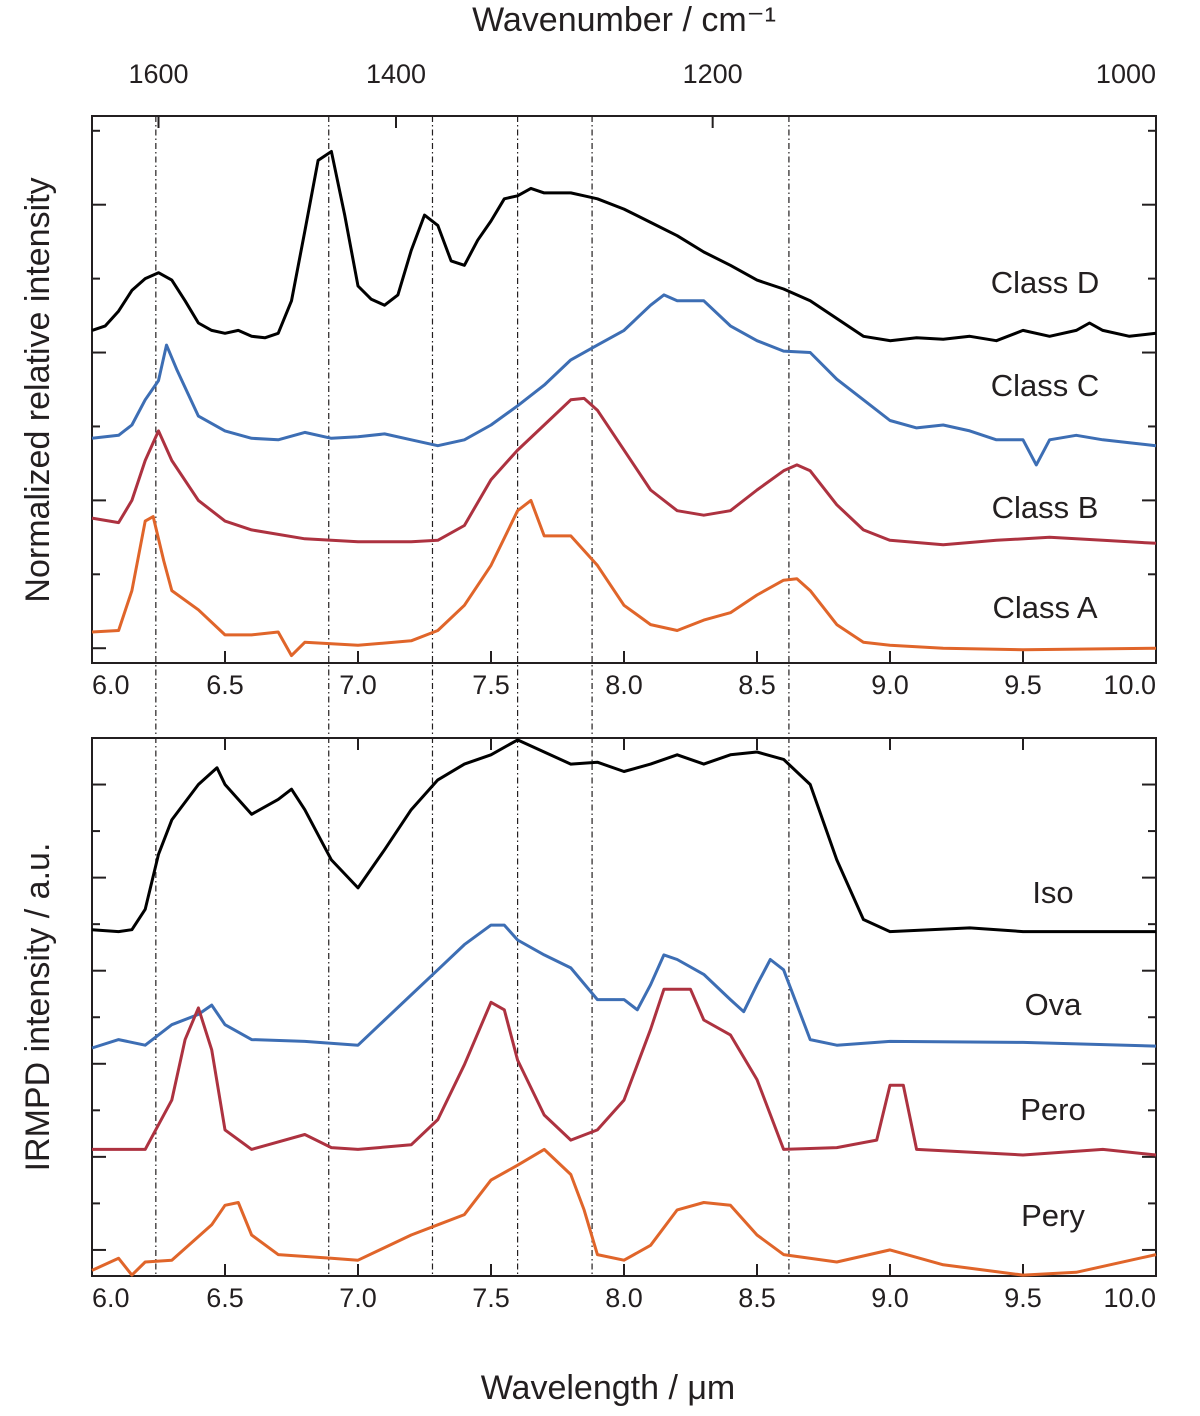  What do you see at coordinates (1045, 385) in the screenshot?
I see `series-label: Class C` at bounding box center [1045, 385].